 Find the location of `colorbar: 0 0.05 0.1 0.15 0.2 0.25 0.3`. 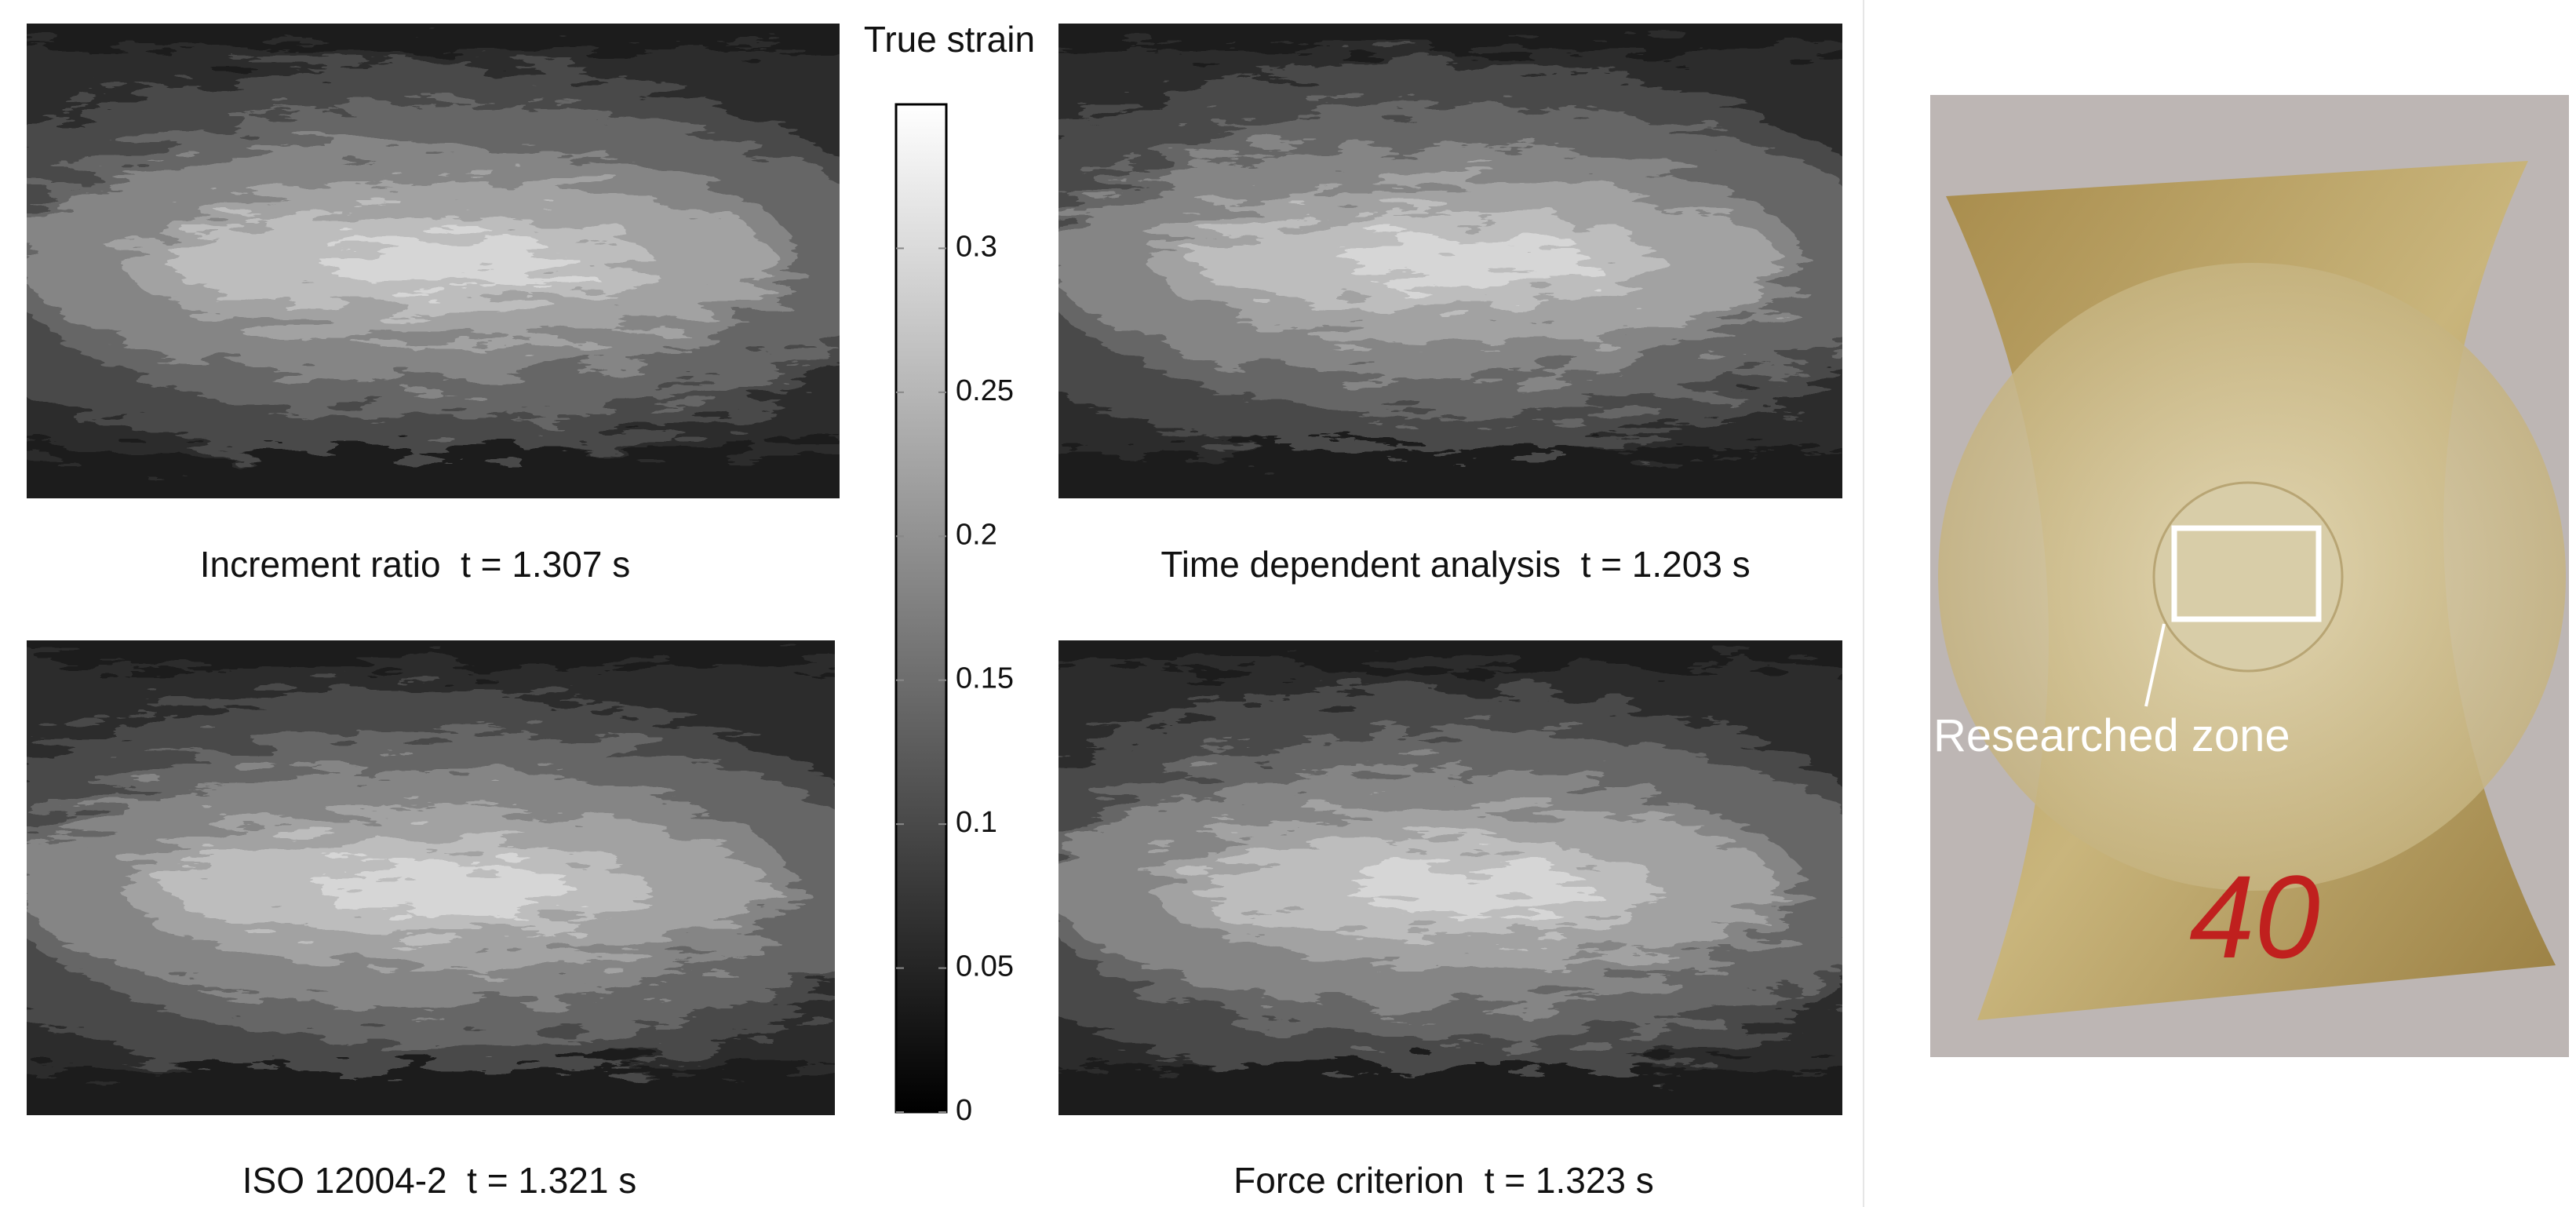

colorbar: 0 0.05 0.1 0.15 0.2 0.25 0.3 is located at coordinates (954, 615).